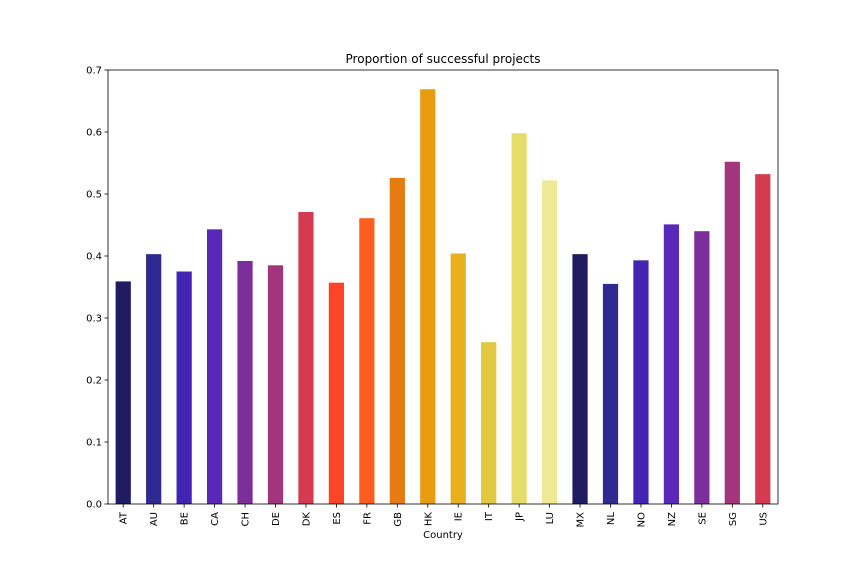 The width and height of the screenshot is (864, 576). What do you see at coordinates (672, 519) in the screenshot?
I see `x-tick-label: NZ` at bounding box center [672, 519].